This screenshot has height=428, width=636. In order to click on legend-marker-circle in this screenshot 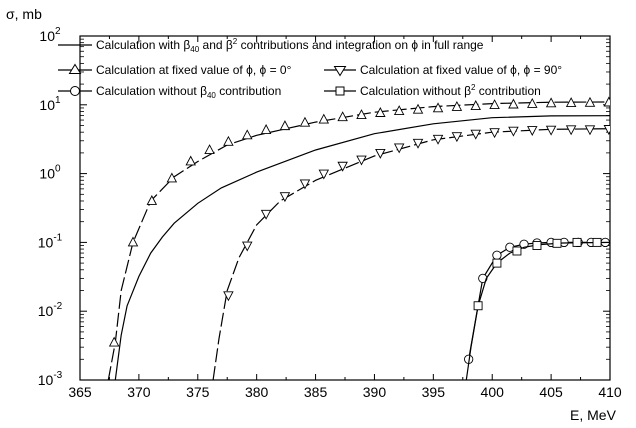, I will do `click(75, 91)`.